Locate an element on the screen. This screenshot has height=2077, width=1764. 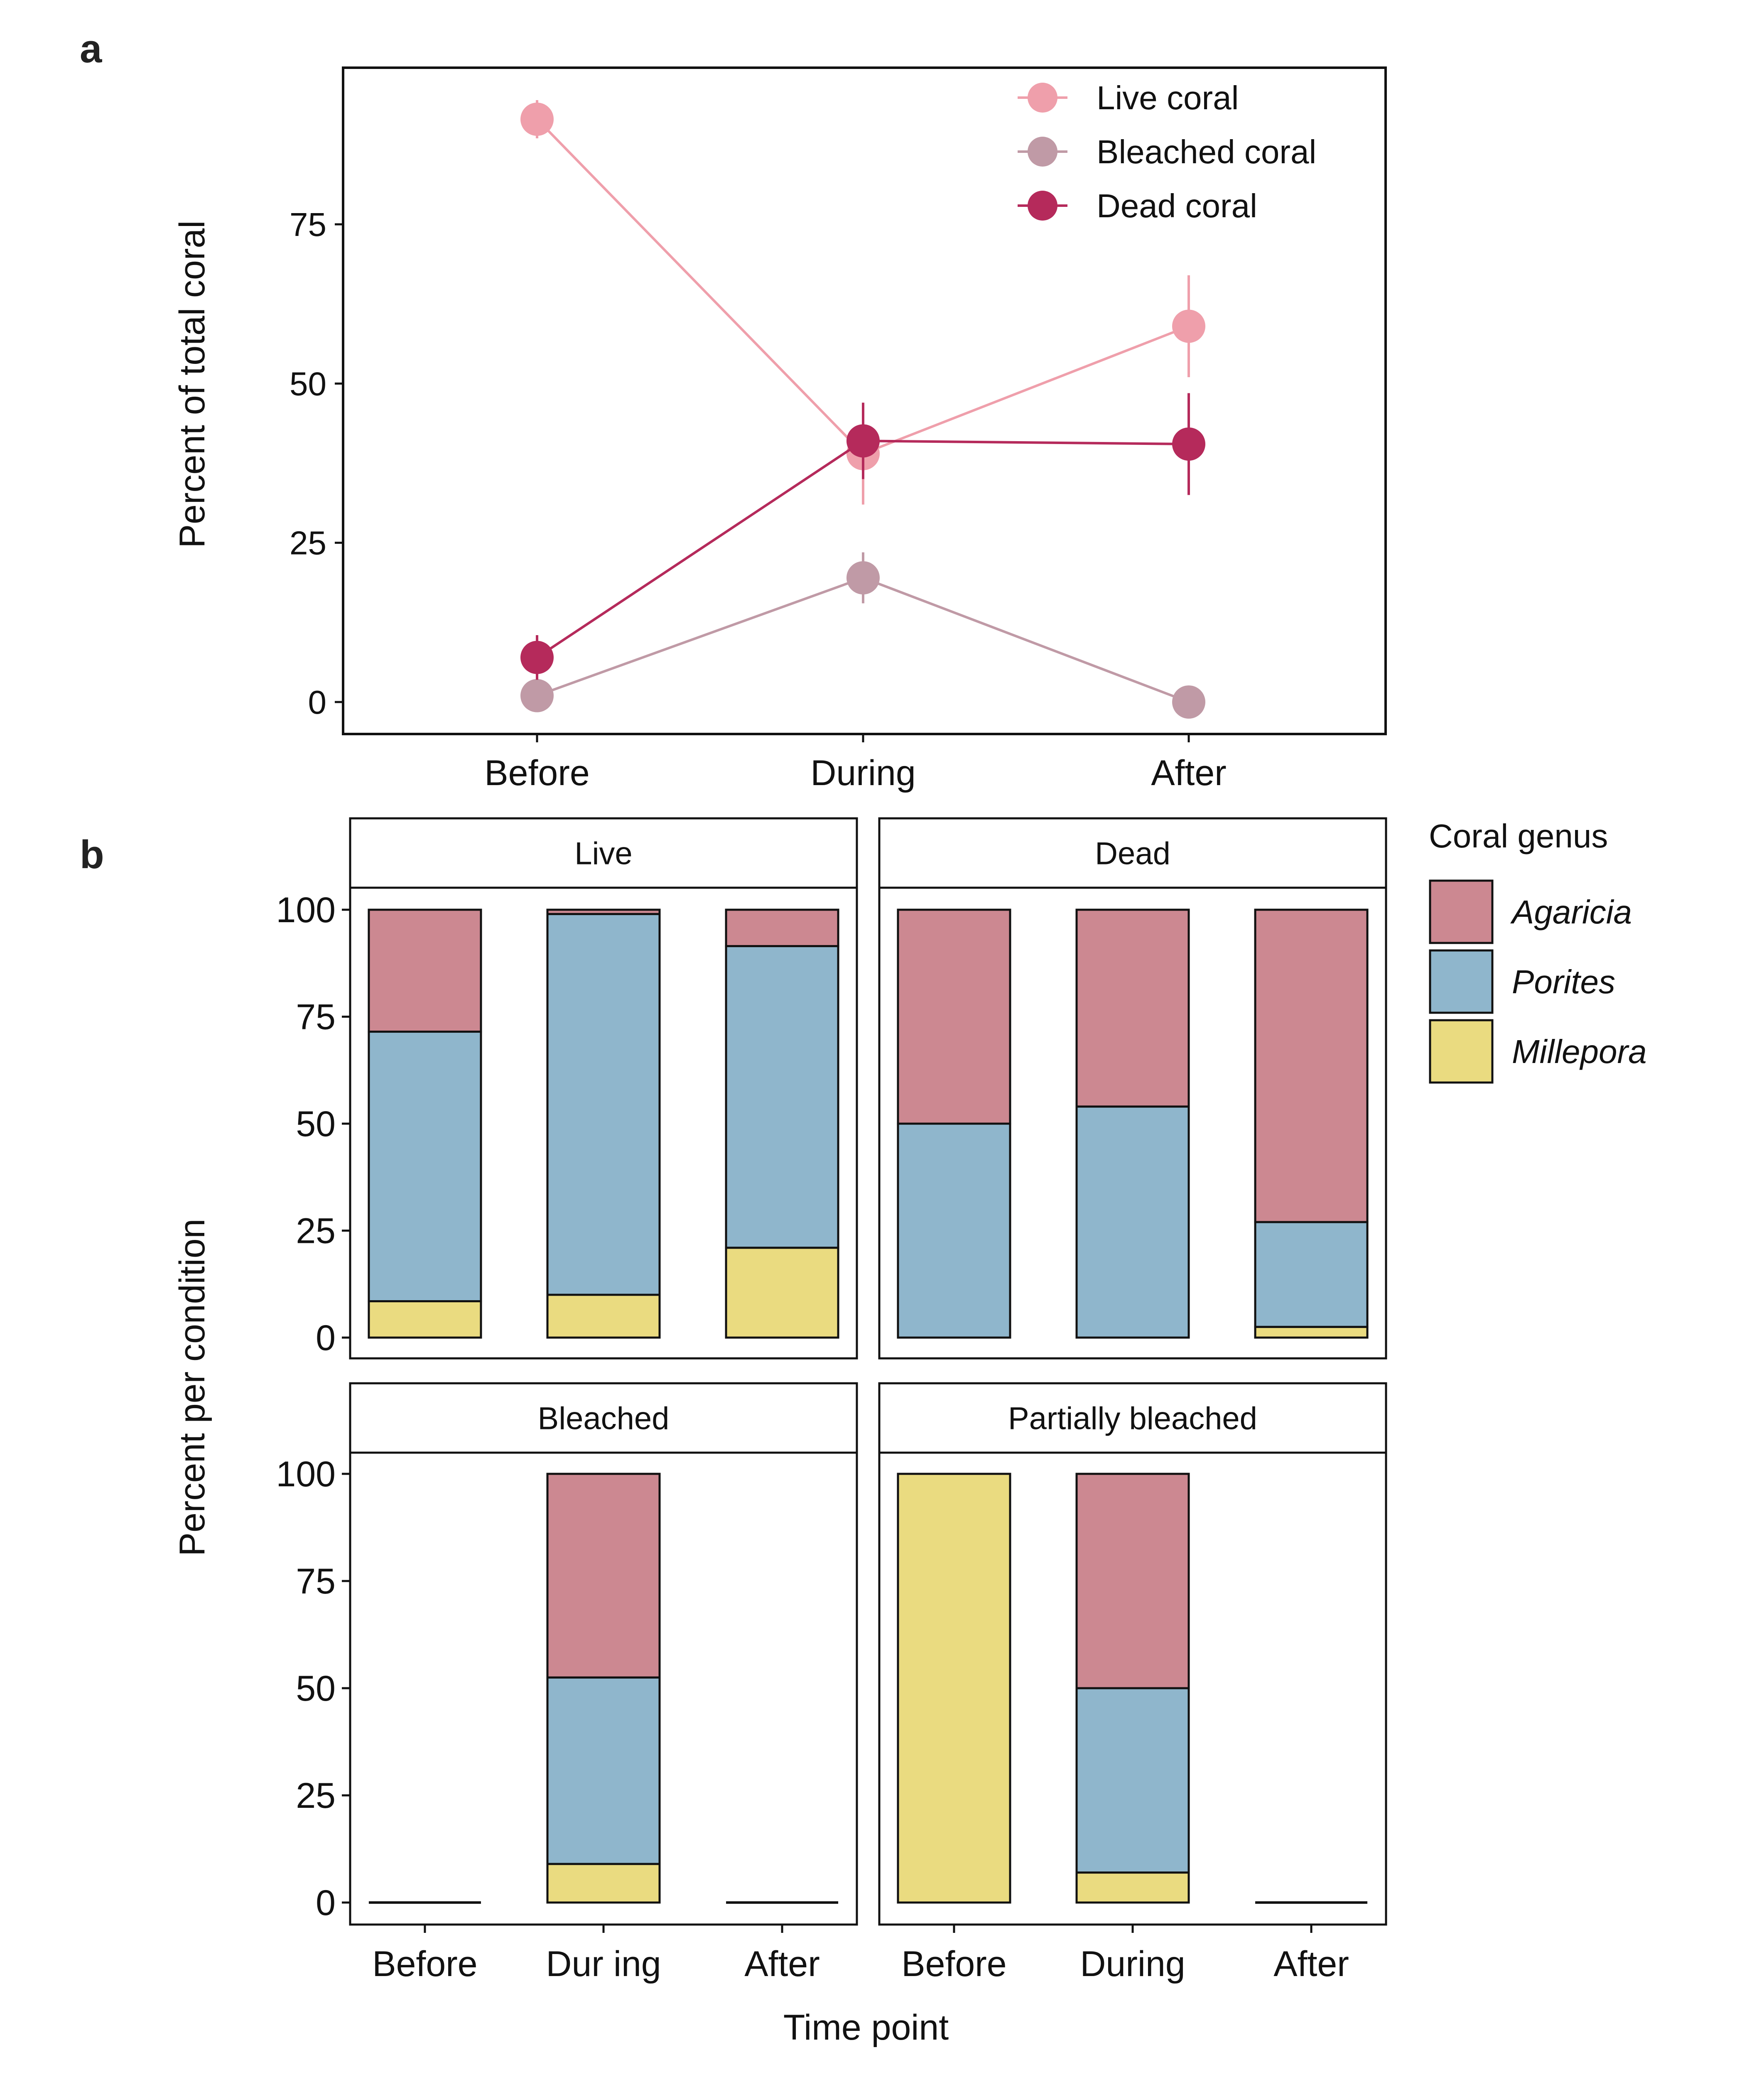
legend-label: Dead coral is located at coordinates (1177, 206).